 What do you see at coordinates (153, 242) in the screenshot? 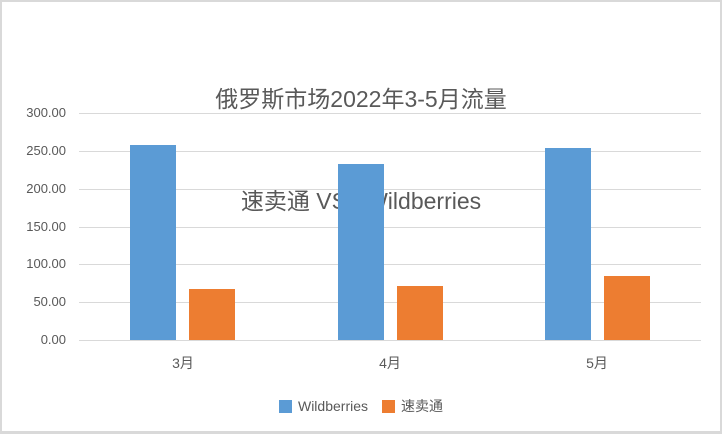
I see `bar-Wildberries-3月` at bounding box center [153, 242].